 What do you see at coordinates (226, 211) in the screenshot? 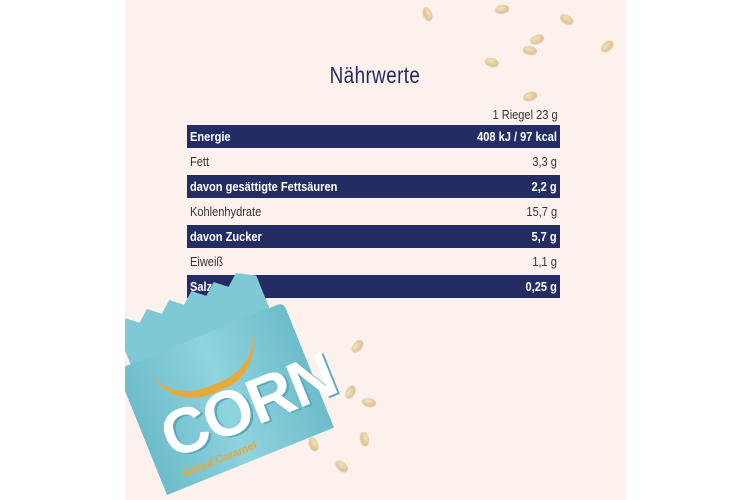
I see `row-label: Kohlenhydrate` at bounding box center [226, 211].